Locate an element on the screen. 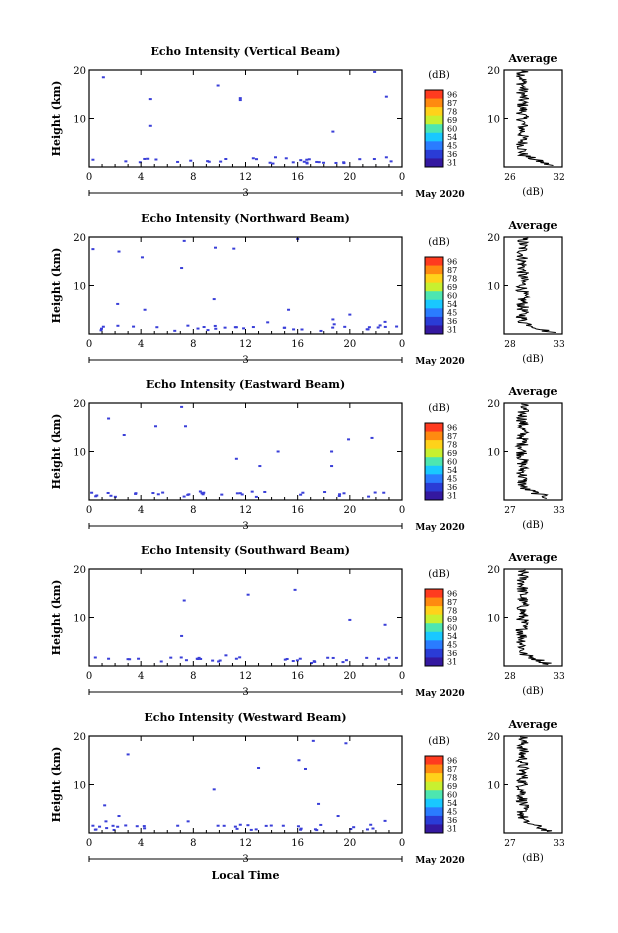 This screenshot has height=933, width=618. colorbar-tick-label: 54 is located at coordinates (452, 636).